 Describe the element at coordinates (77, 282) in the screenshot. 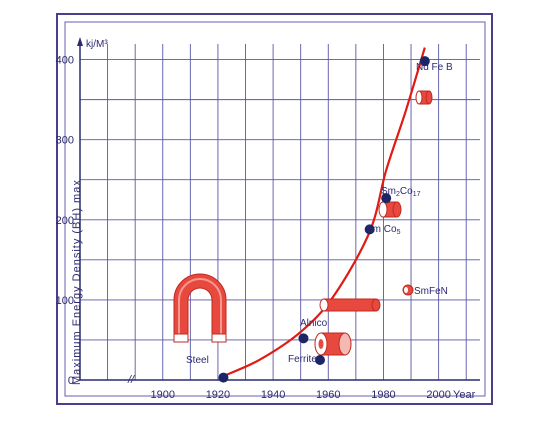

I see `y-axis-label: Maximum Energy Density (BH) max` at that location.